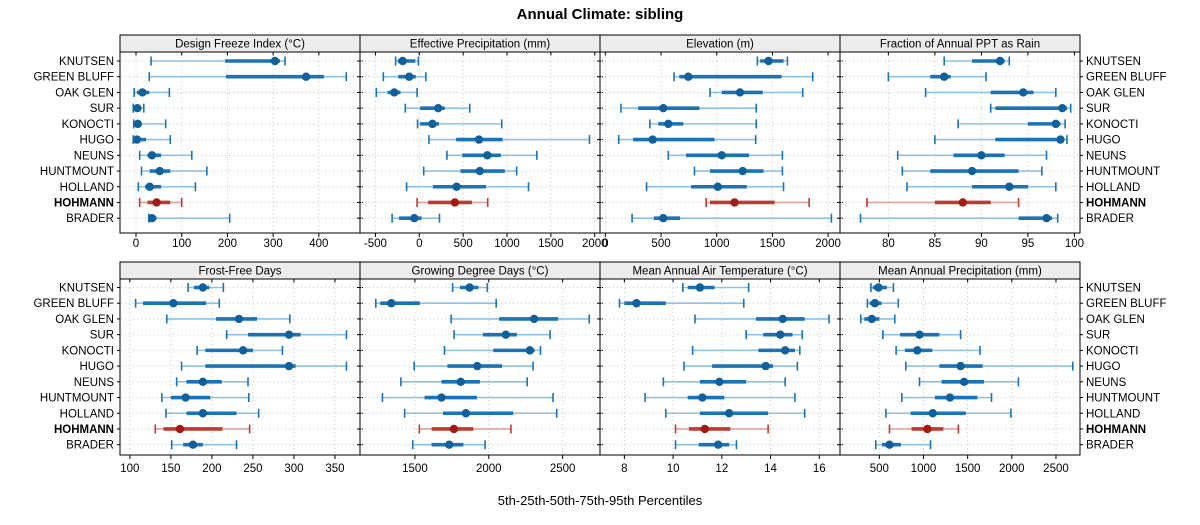 This screenshot has height=525, width=1200. I want to click on site-label-right-konocti: KONOCTI, so click(1112, 125).